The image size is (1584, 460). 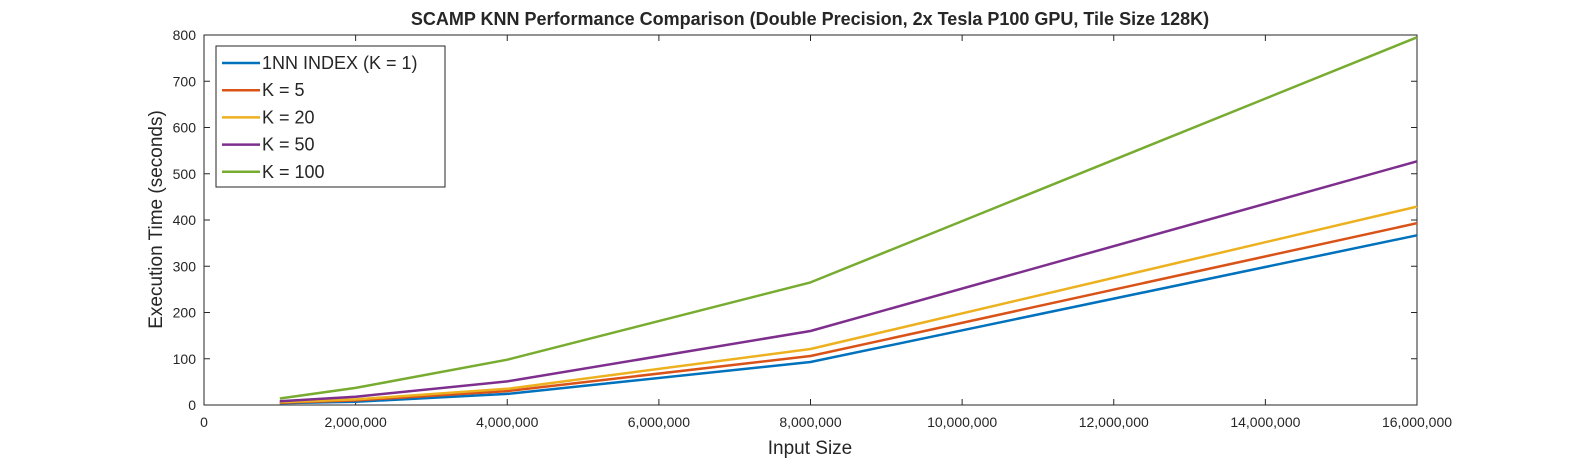 What do you see at coordinates (659, 422) in the screenshot?
I see `x-tick-label: 6,000,000` at bounding box center [659, 422].